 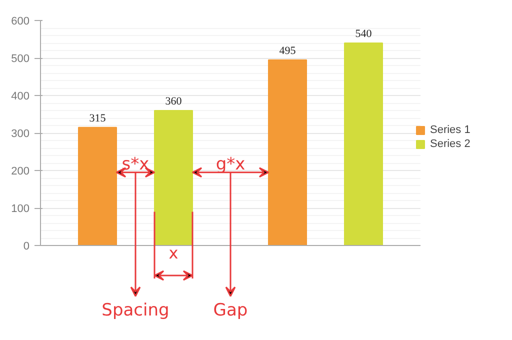 I want to click on y-tick-label: 400, so click(x=20, y=96).